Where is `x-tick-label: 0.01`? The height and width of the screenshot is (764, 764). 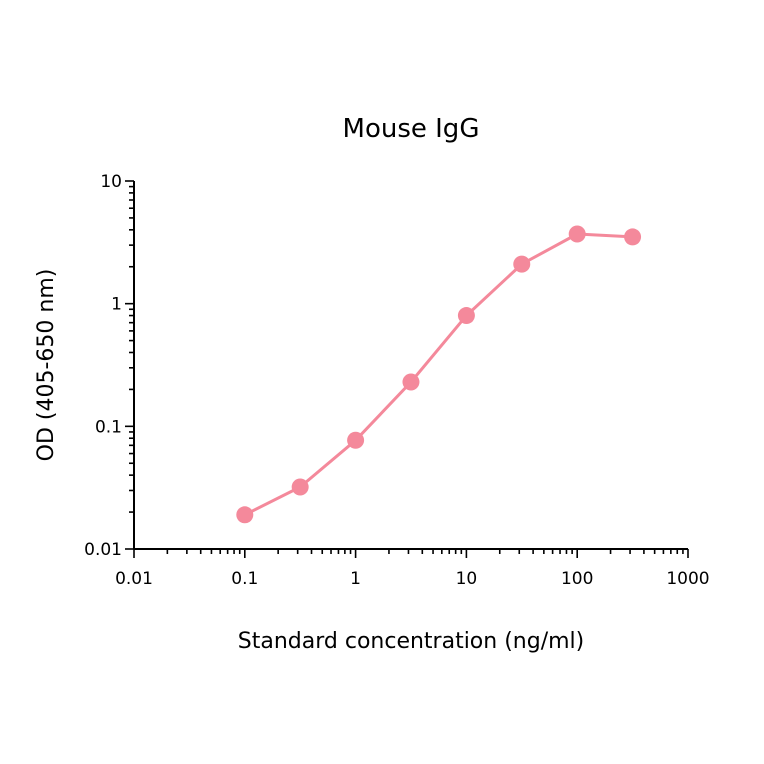
x-tick-label: 0.01 is located at coordinates (134, 579).